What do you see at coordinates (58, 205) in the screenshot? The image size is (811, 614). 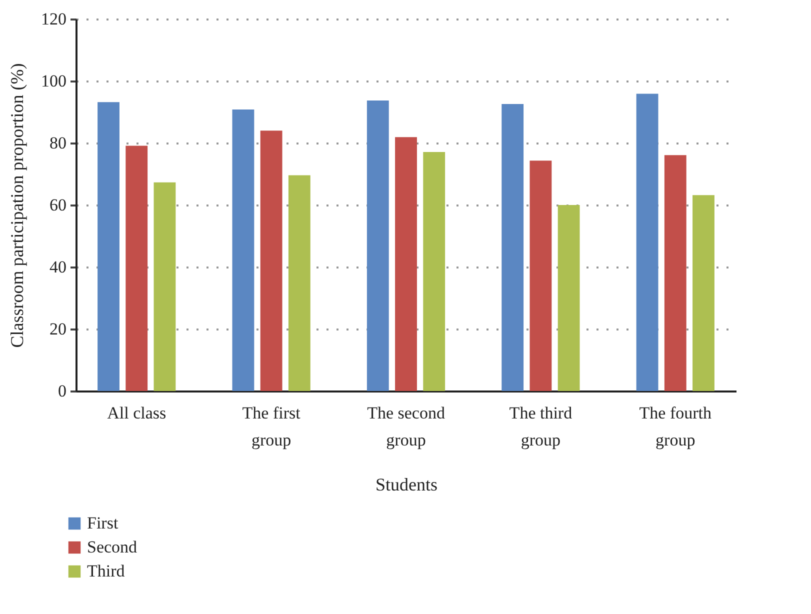 I see `y-tick-label: 60` at bounding box center [58, 205].